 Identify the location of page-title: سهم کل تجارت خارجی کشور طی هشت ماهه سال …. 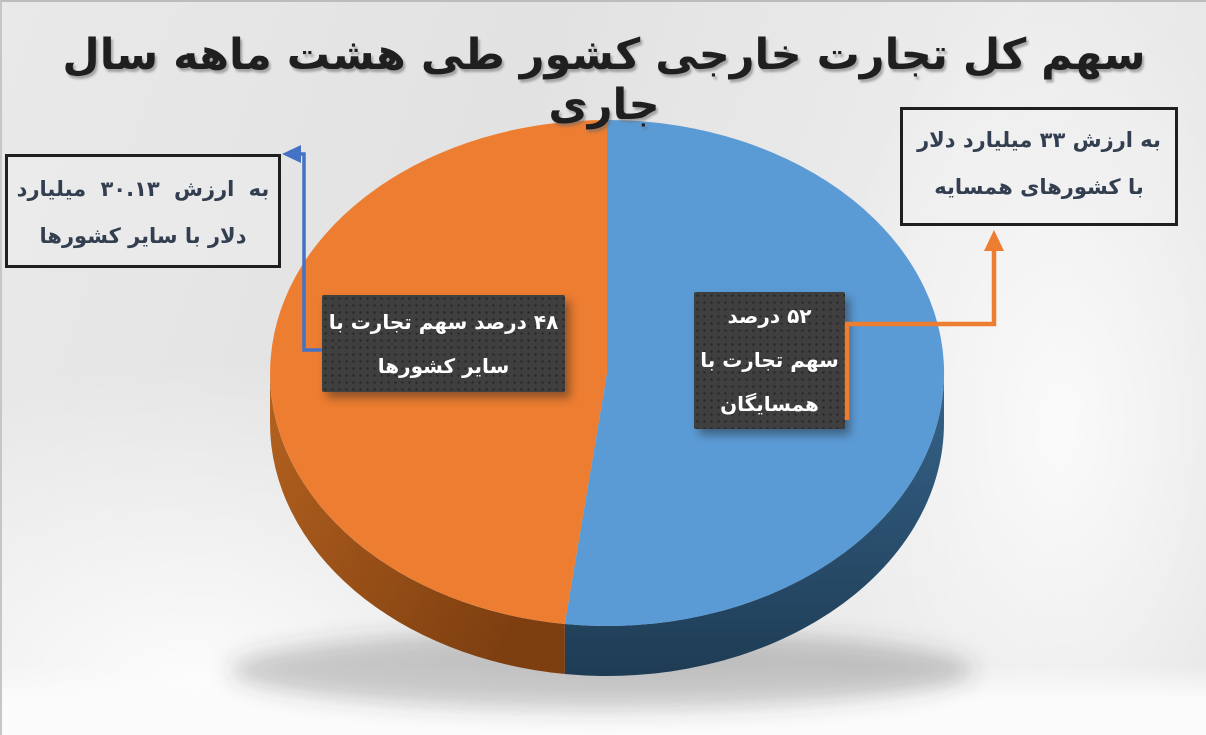
(604, 80).